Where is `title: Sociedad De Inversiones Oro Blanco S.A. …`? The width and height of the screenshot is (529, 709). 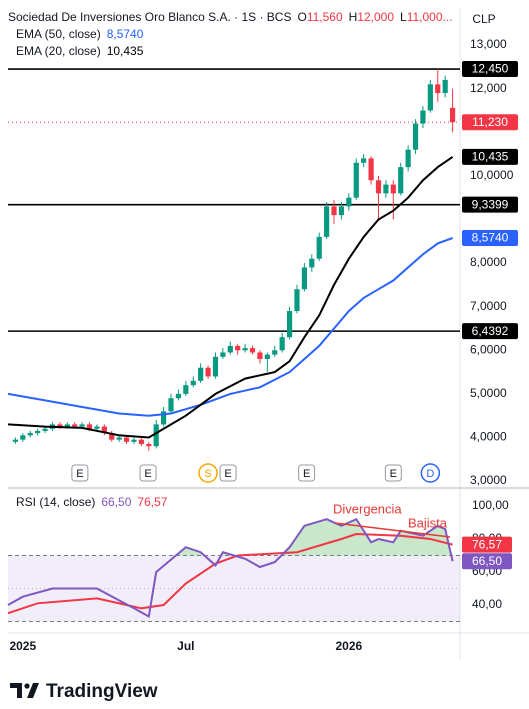 title: Sociedad De Inversiones Oro Blanco S.A. … is located at coordinates (149, 17).